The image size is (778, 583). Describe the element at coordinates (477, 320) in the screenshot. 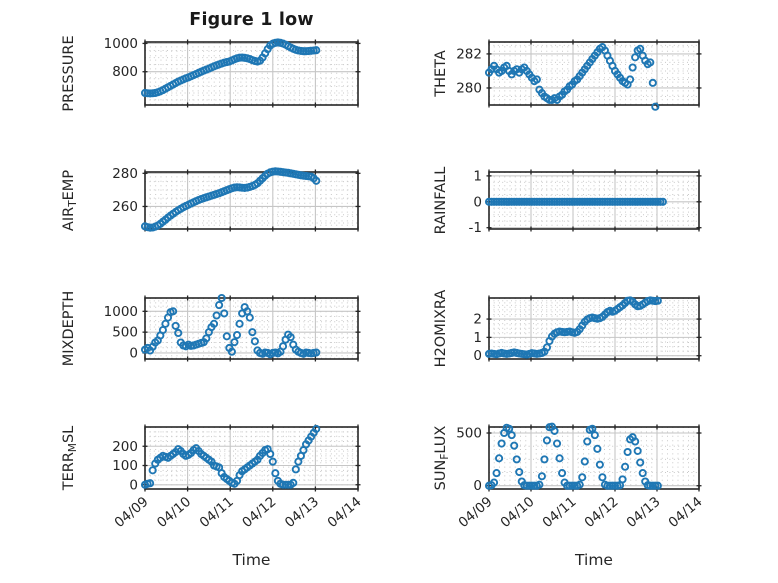

I see `y-tick-label: 2` at that location.